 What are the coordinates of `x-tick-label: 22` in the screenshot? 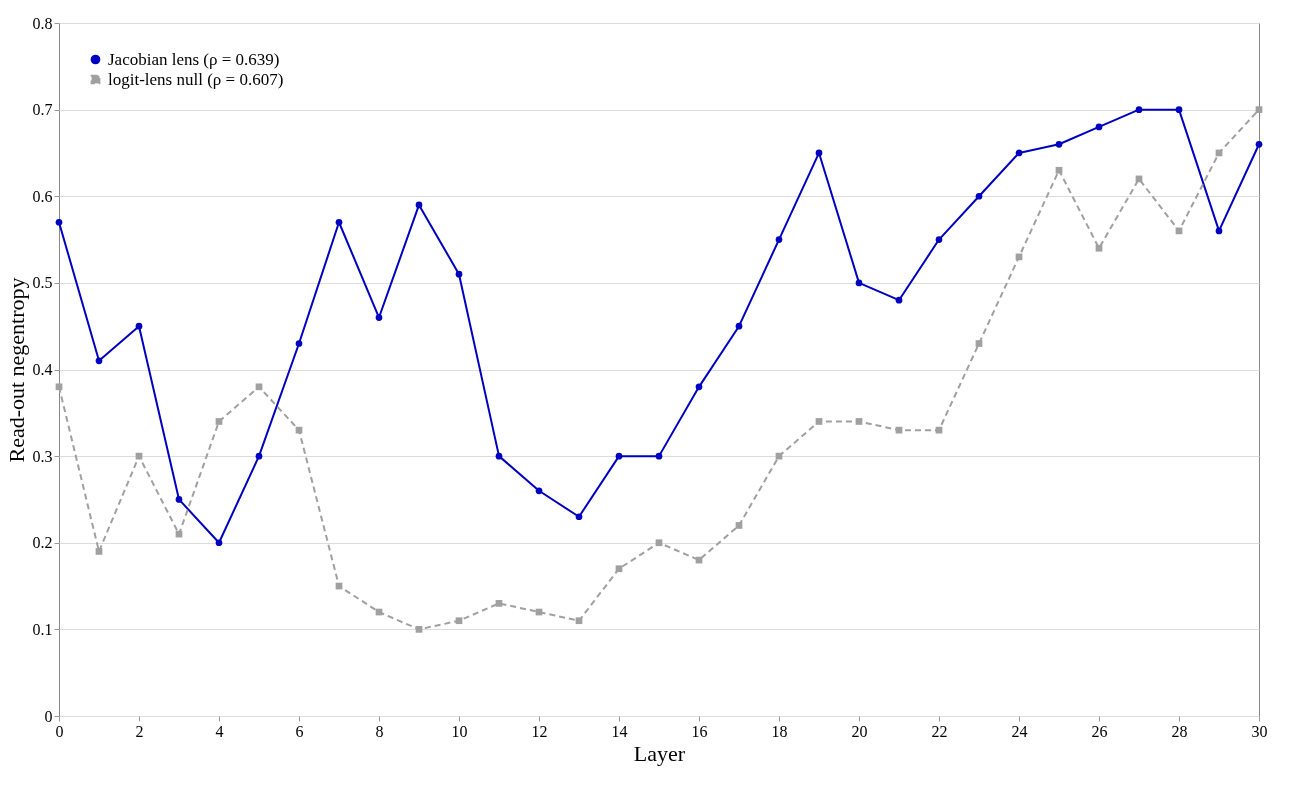 It's located at (939, 731).